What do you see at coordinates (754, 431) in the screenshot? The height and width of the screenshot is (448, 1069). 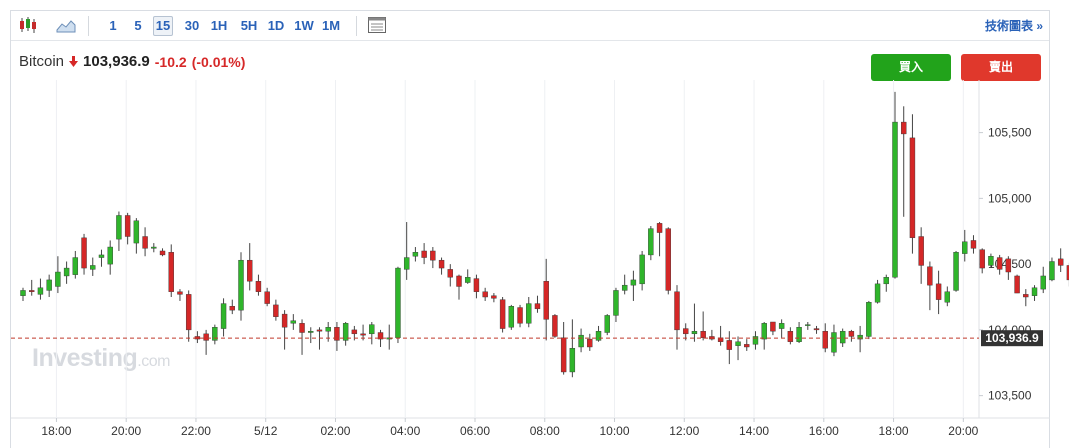 I see `x-tick-label: 14:00` at bounding box center [754, 431].